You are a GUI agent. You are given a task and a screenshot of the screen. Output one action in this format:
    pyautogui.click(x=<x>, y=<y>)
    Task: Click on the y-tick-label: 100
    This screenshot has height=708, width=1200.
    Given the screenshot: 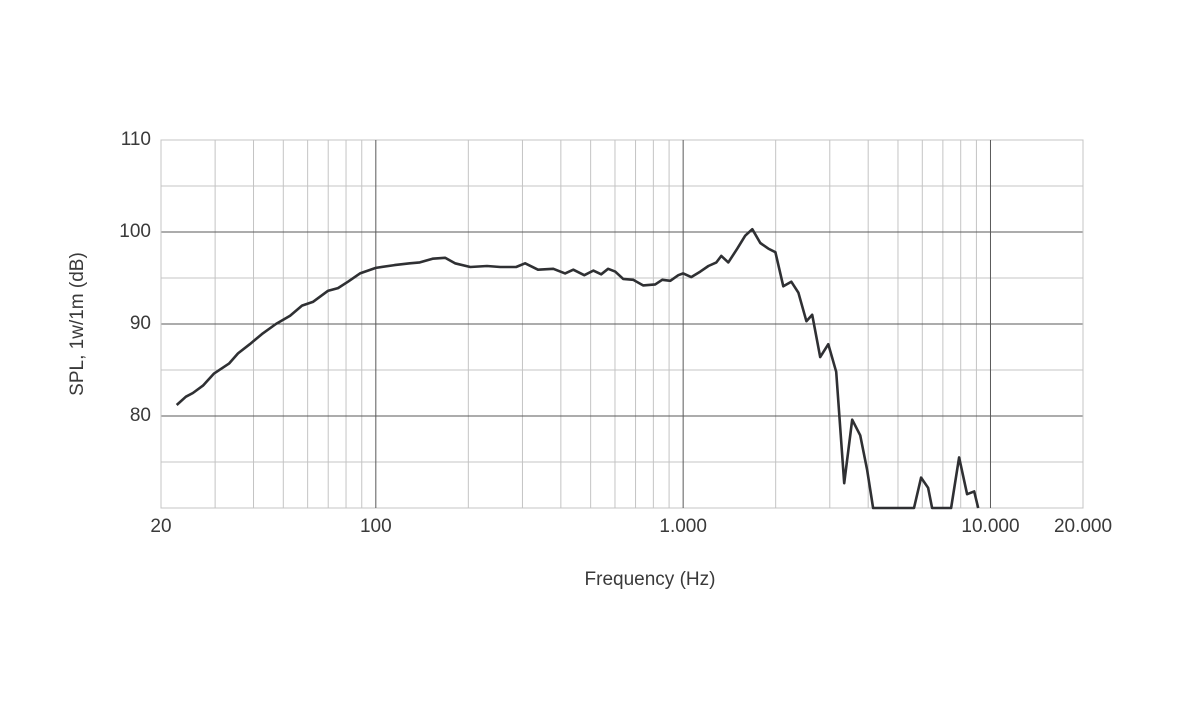 What is the action you would take?
    pyautogui.click(x=135, y=231)
    